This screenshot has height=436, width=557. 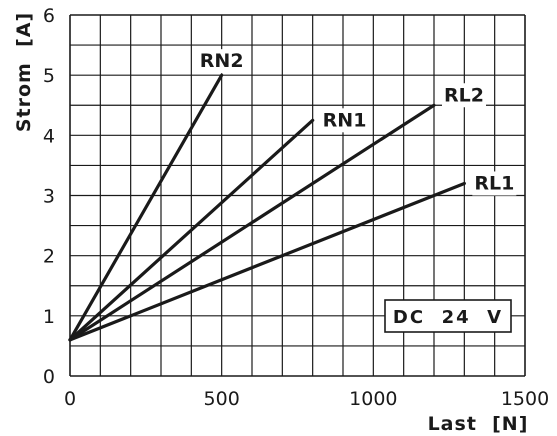 What do you see at coordinates (373, 399) in the screenshot?
I see `x-tick-label: 1000` at bounding box center [373, 399].